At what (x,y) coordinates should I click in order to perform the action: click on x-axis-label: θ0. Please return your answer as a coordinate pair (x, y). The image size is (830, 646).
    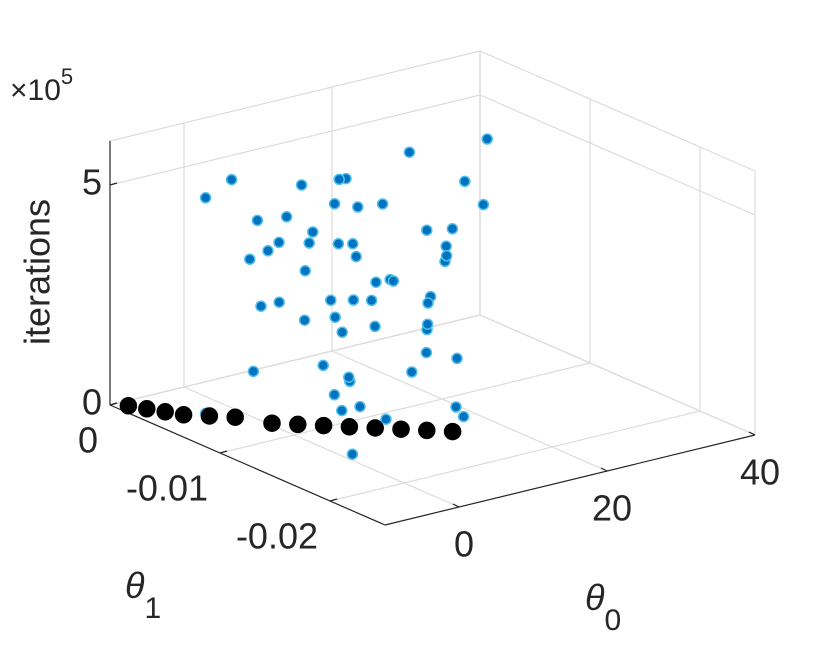
    Looking at the image, I should click on (603, 607).